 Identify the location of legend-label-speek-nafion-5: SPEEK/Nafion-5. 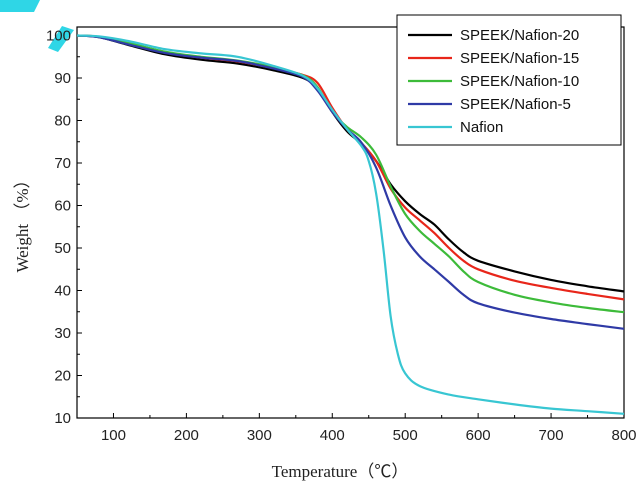
(515, 104).